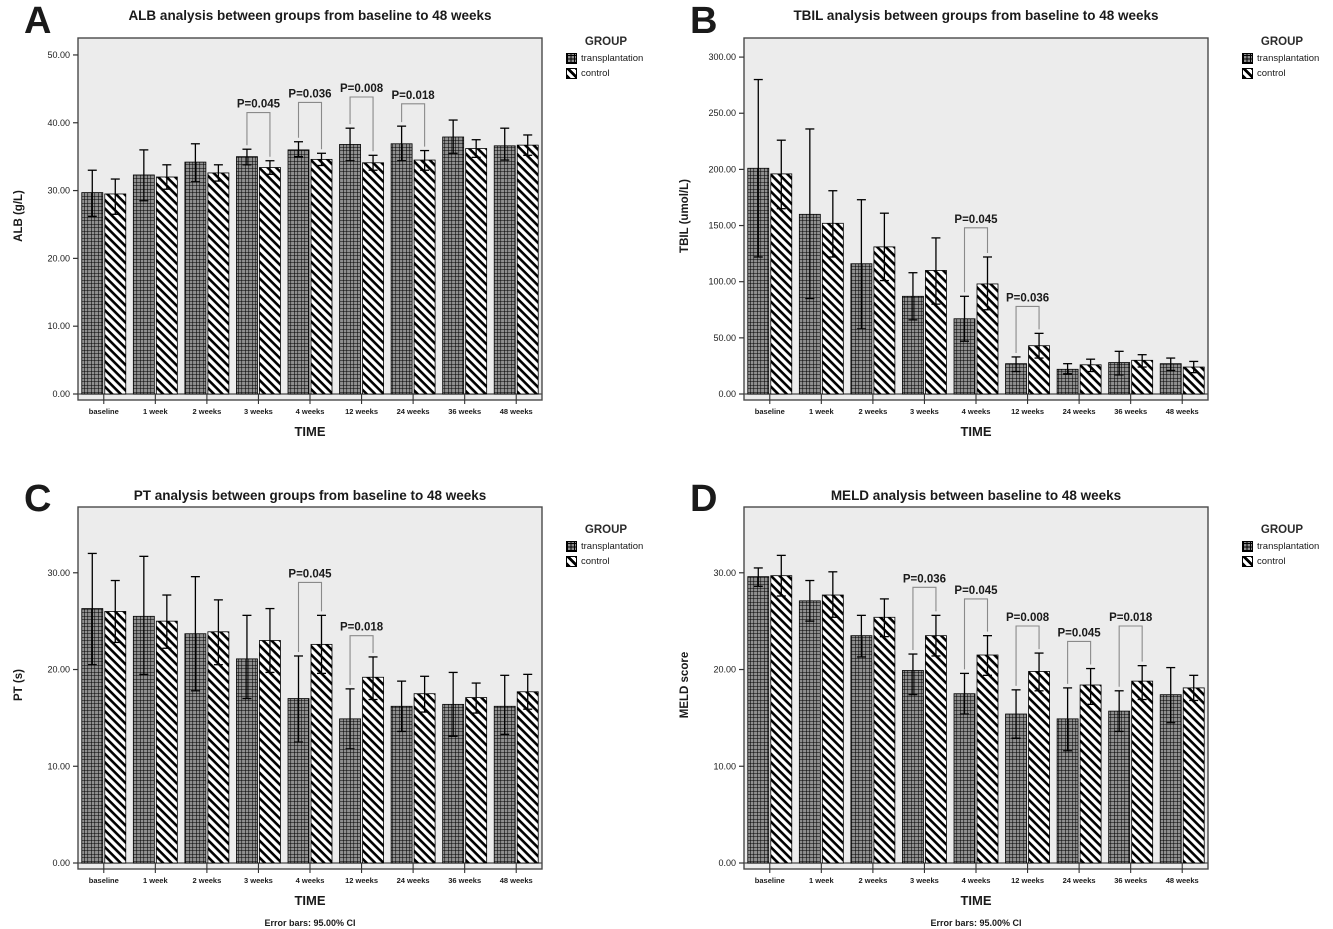 The height and width of the screenshot is (929, 1333). Describe the element at coordinates (722, 169) in the screenshot. I see `svg-text: 200.00` at that location.